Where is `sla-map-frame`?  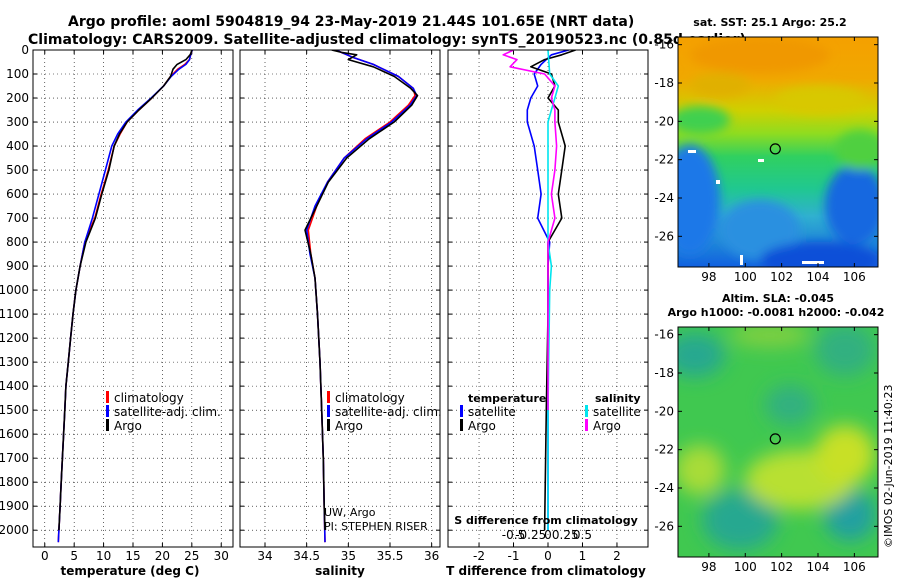
sla-map-frame is located at coordinates (778, 442).